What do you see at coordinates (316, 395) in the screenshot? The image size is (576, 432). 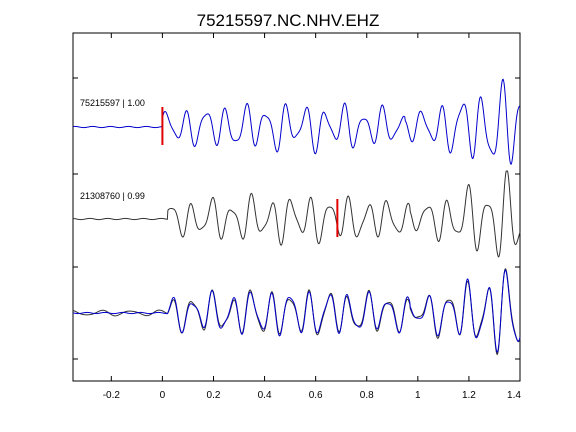 I see `x-tick-label: 0.6` at bounding box center [316, 395].